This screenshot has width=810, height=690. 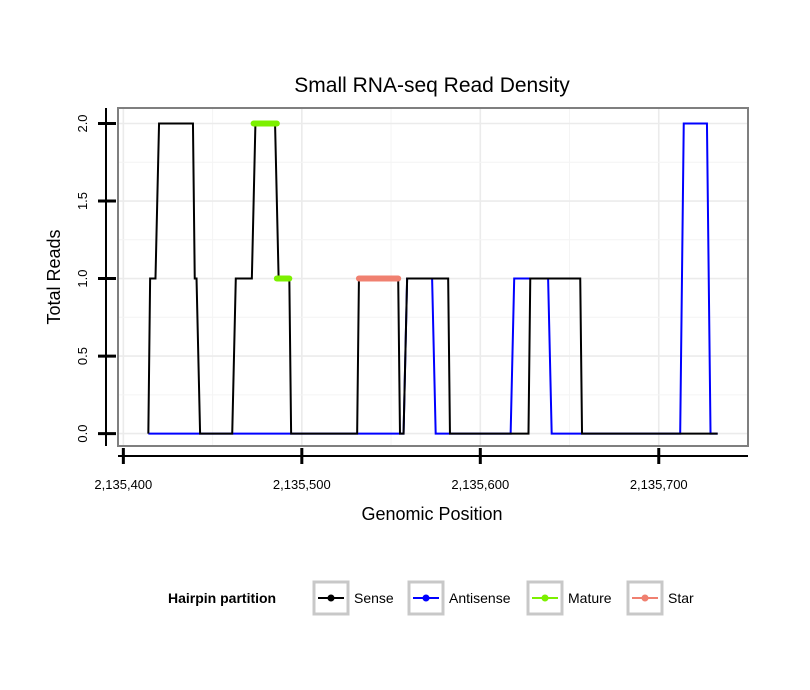 I want to click on chart-title: Small RNA-seq Read Density, so click(x=432, y=85).